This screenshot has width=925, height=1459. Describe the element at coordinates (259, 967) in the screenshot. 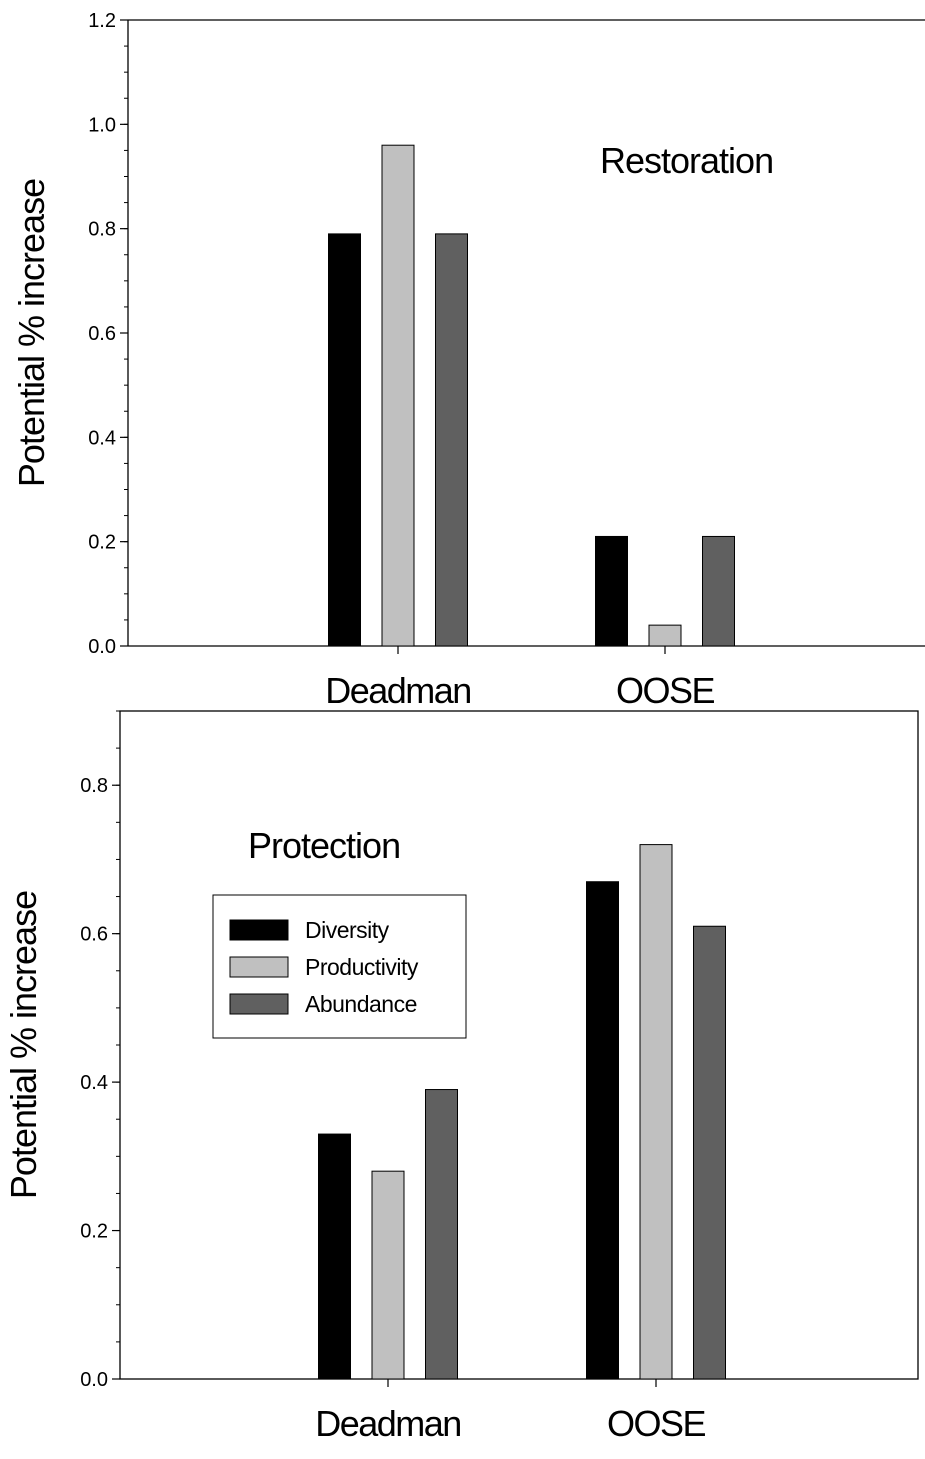

I see `legend-swatch-productivity` at that location.